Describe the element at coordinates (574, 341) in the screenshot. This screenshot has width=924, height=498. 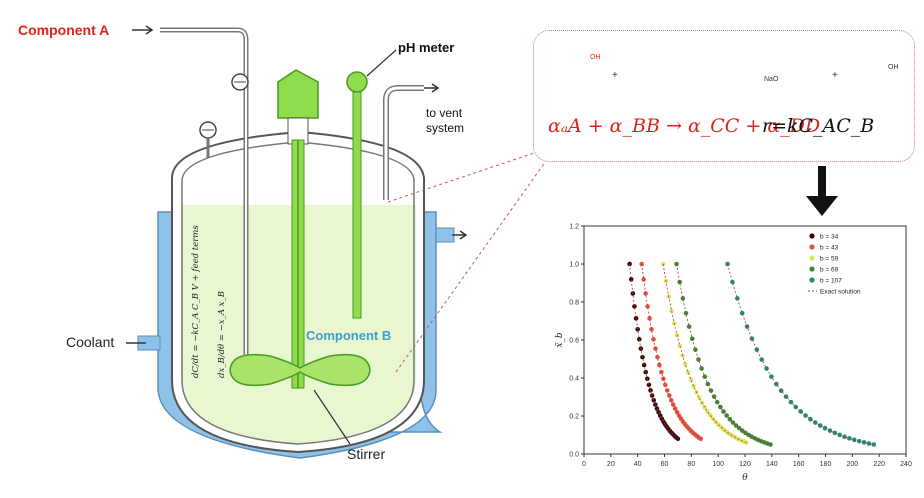
I see `y-tick-label: 0.6` at that location.